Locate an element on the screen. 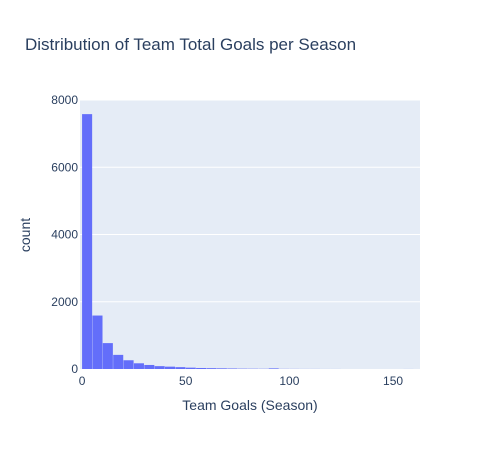 Image resolution: width=500 pixels, height=450 pixels. y-tick-label: 2000 is located at coordinates (64, 302).